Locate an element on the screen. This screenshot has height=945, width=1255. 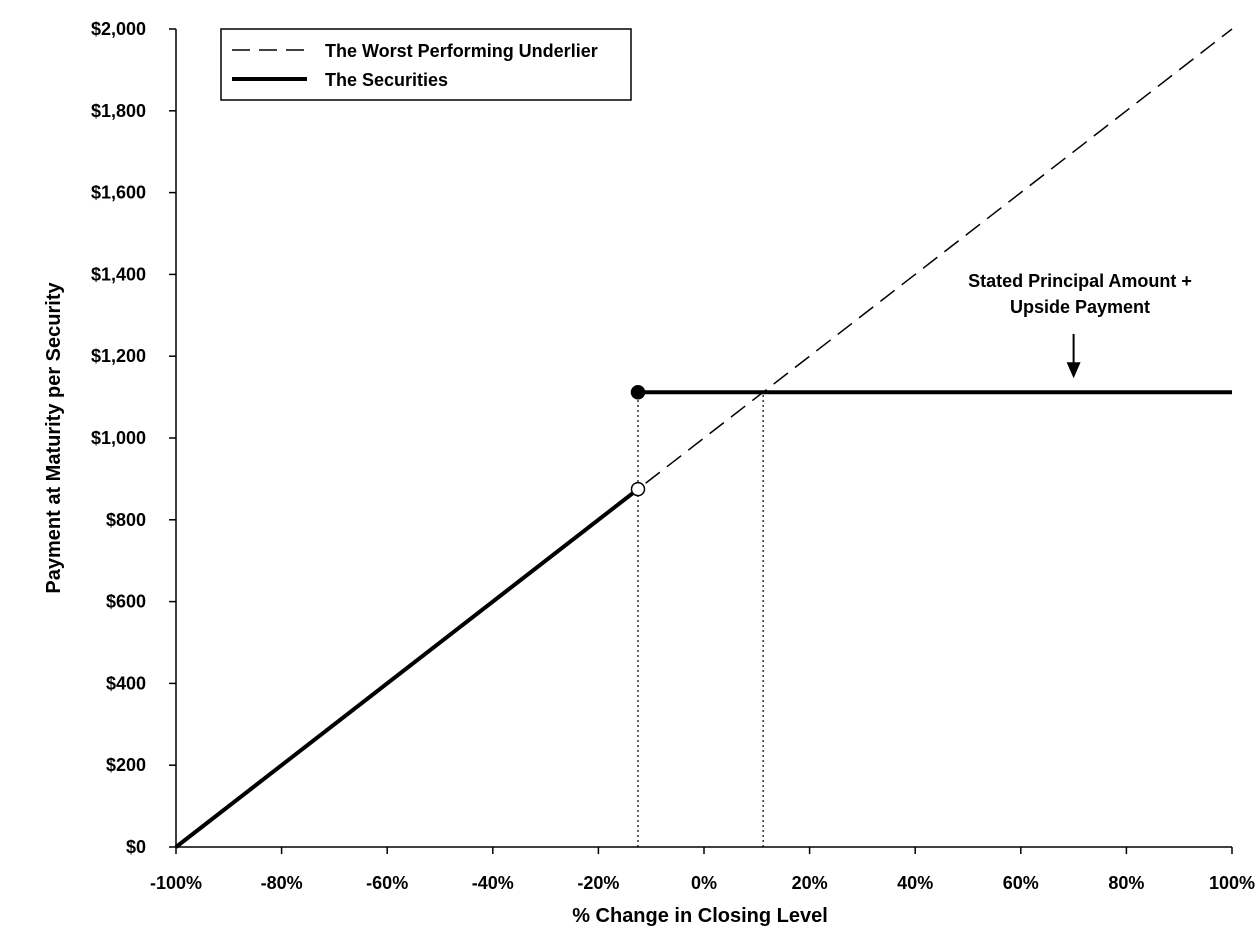
legend-box is located at coordinates (426, 64).